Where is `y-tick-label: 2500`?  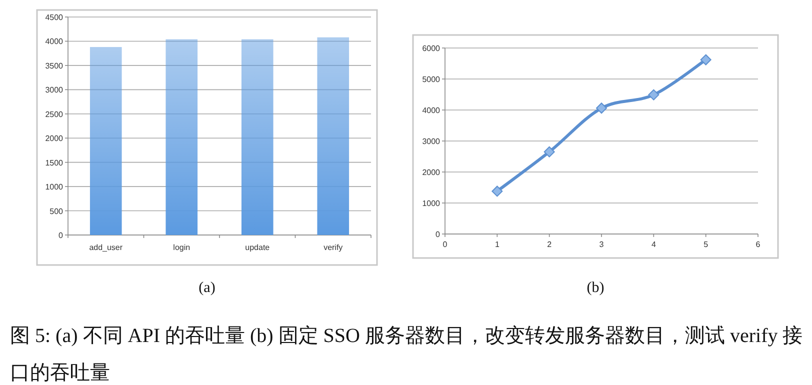
y-tick-label: 2500 is located at coordinates (54, 114).